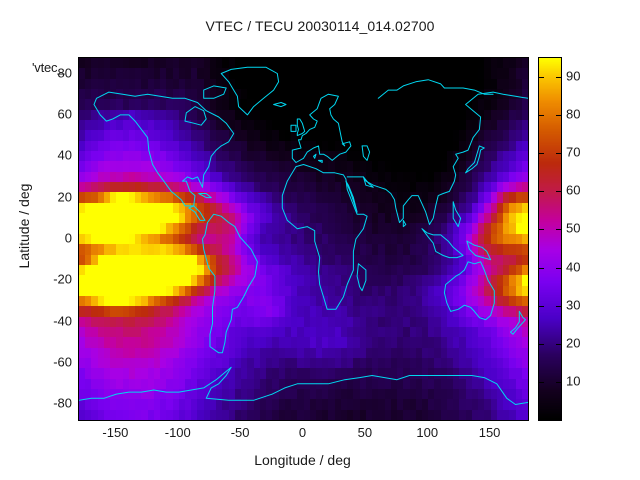  What do you see at coordinates (115, 432) in the screenshot?
I see `x-tick-label: -150` at bounding box center [115, 432].